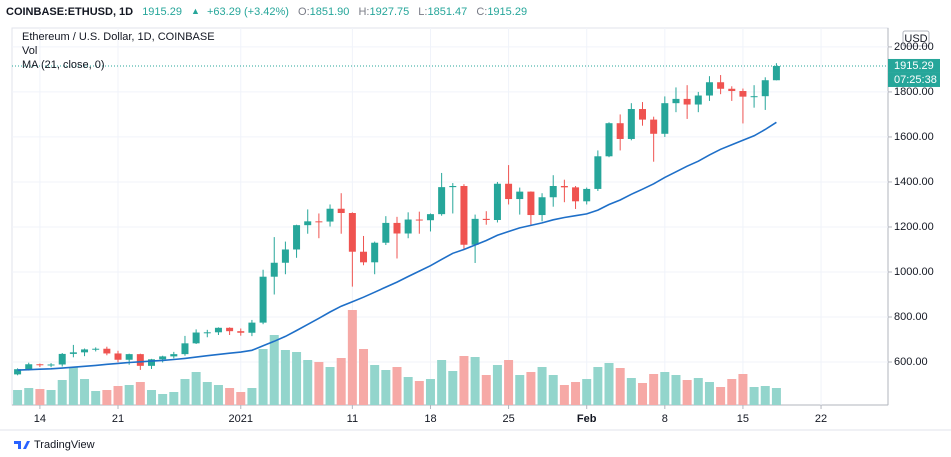 This screenshot has width=951, height=457. What do you see at coordinates (914, 227) in the screenshot?
I see `y-tick-label: 1200.00` at bounding box center [914, 227].